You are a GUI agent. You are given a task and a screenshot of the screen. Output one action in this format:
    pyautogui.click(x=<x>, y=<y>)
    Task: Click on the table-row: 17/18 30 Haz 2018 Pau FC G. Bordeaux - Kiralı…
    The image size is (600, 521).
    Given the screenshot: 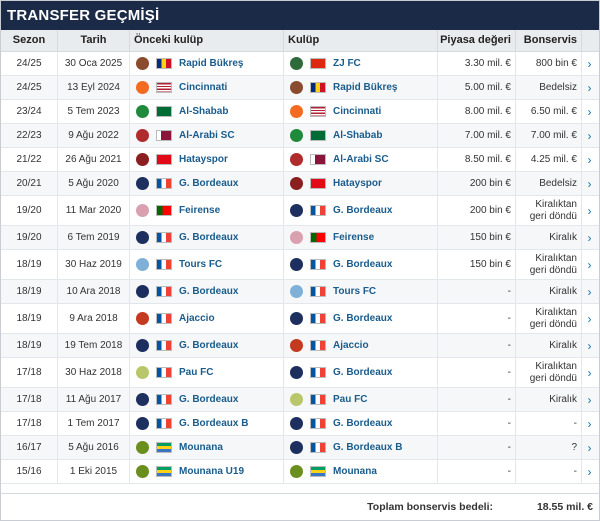 What is the action you would take?
    pyautogui.click(x=300, y=373)
    